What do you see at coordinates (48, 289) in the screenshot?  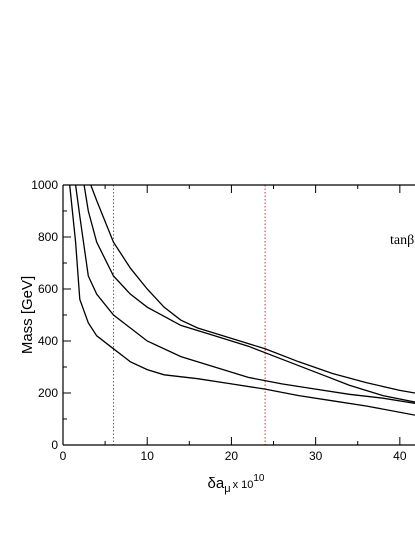 I see `y-tick-label: 600` at bounding box center [48, 289].